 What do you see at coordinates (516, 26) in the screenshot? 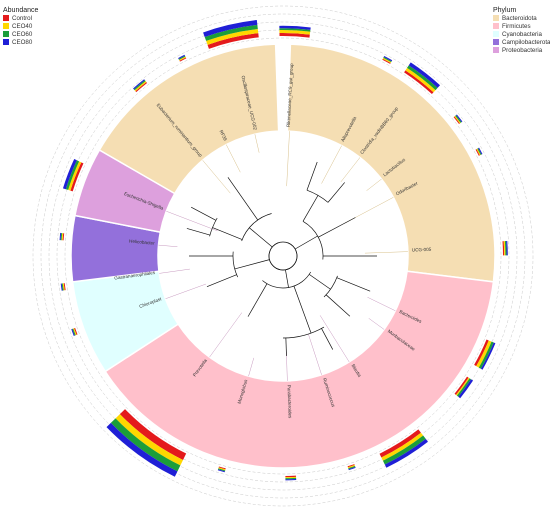
I see `phylum-legend-label: Firmicutes` at bounding box center [516, 26].